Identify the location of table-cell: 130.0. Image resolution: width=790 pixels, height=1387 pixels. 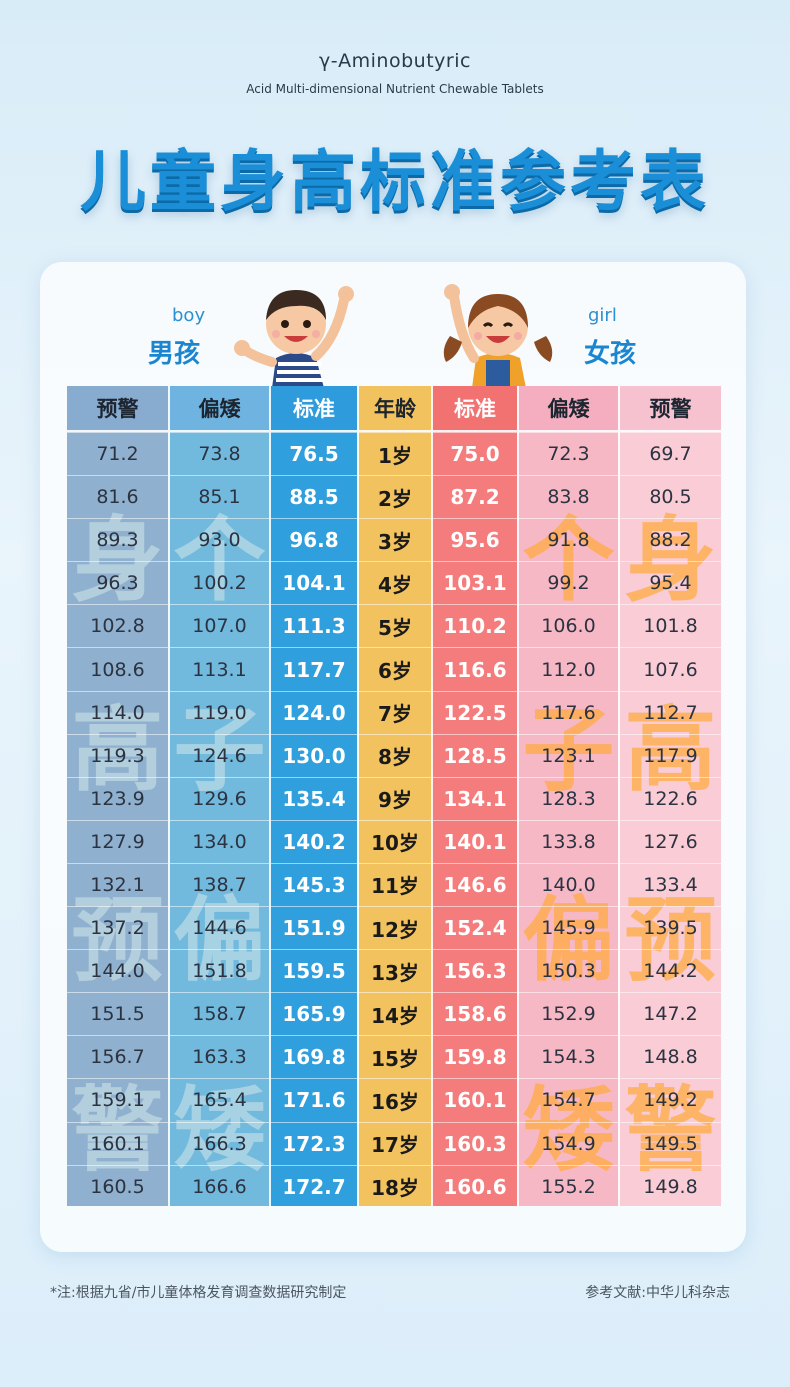
(314, 755).